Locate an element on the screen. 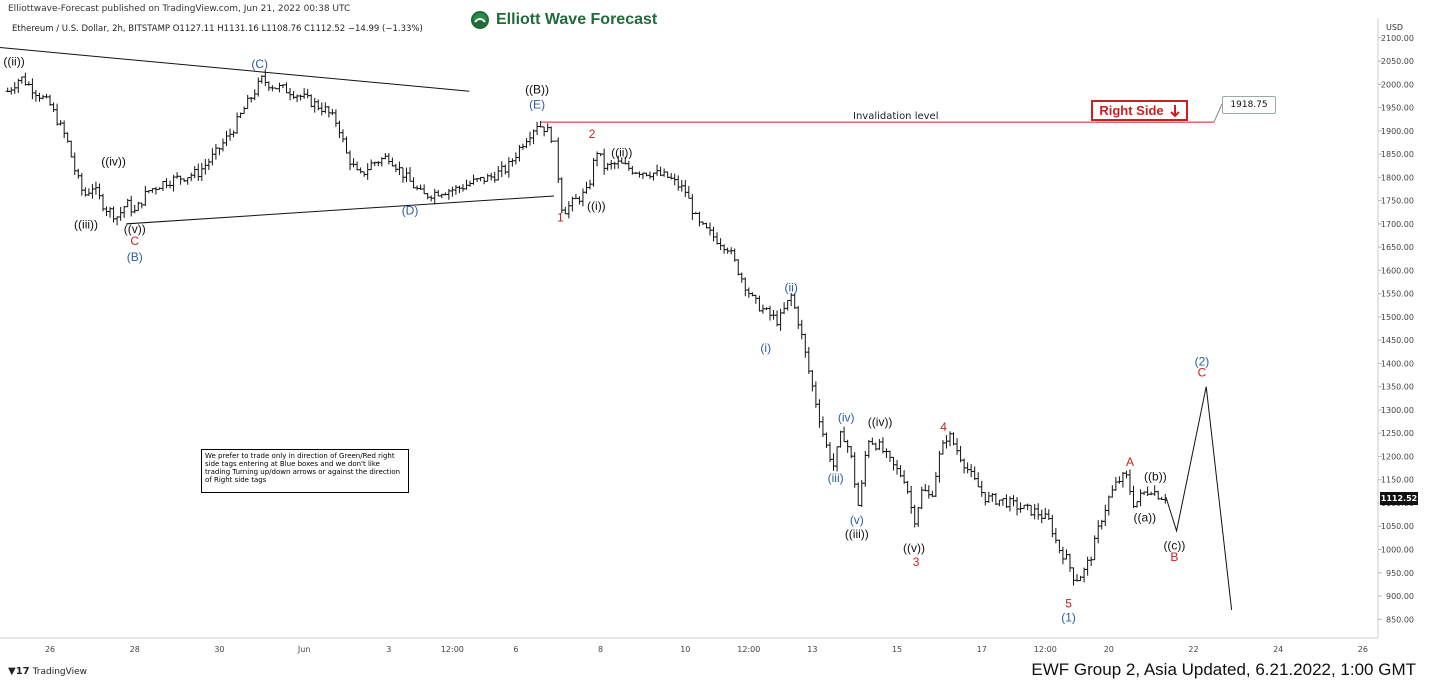 The image size is (1430, 684). y-tick-label: 1300.00 is located at coordinates (1397, 410).